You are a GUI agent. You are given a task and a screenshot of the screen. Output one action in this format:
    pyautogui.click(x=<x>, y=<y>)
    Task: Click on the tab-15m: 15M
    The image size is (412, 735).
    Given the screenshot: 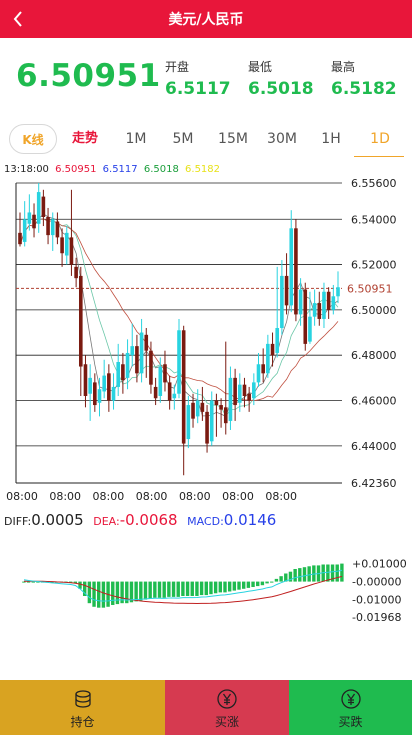 What is the action you would take?
    pyautogui.click(x=233, y=139)
    